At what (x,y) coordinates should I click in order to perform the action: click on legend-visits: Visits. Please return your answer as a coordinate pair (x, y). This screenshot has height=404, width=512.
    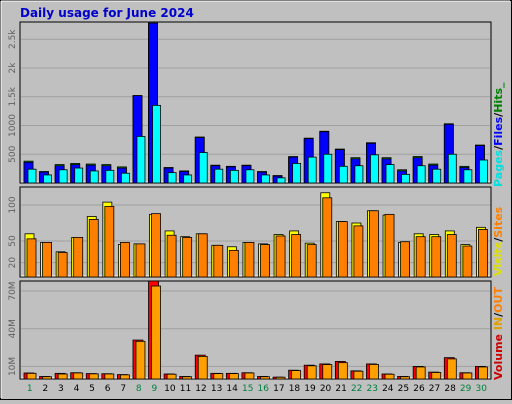
    Looking at the image, I should click on (498, 258).